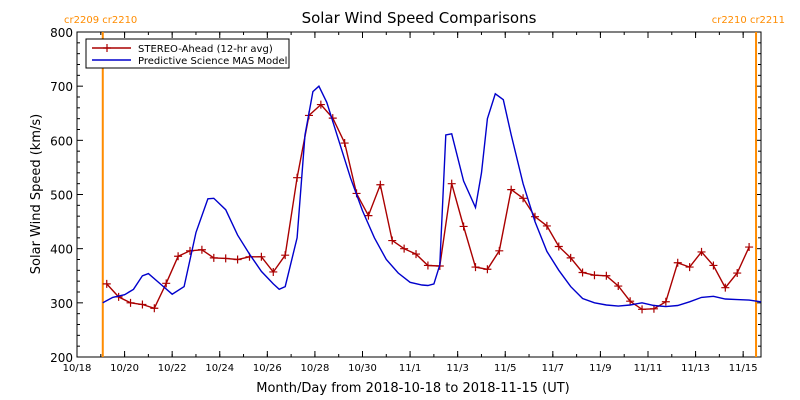 The width and height of the screenshot is (800, 400). What do you see at coordinates (748, 20) in the screenshot?
I see `carrington-marker-label: cr2210 cr2211` at bounding box center [748, 20].